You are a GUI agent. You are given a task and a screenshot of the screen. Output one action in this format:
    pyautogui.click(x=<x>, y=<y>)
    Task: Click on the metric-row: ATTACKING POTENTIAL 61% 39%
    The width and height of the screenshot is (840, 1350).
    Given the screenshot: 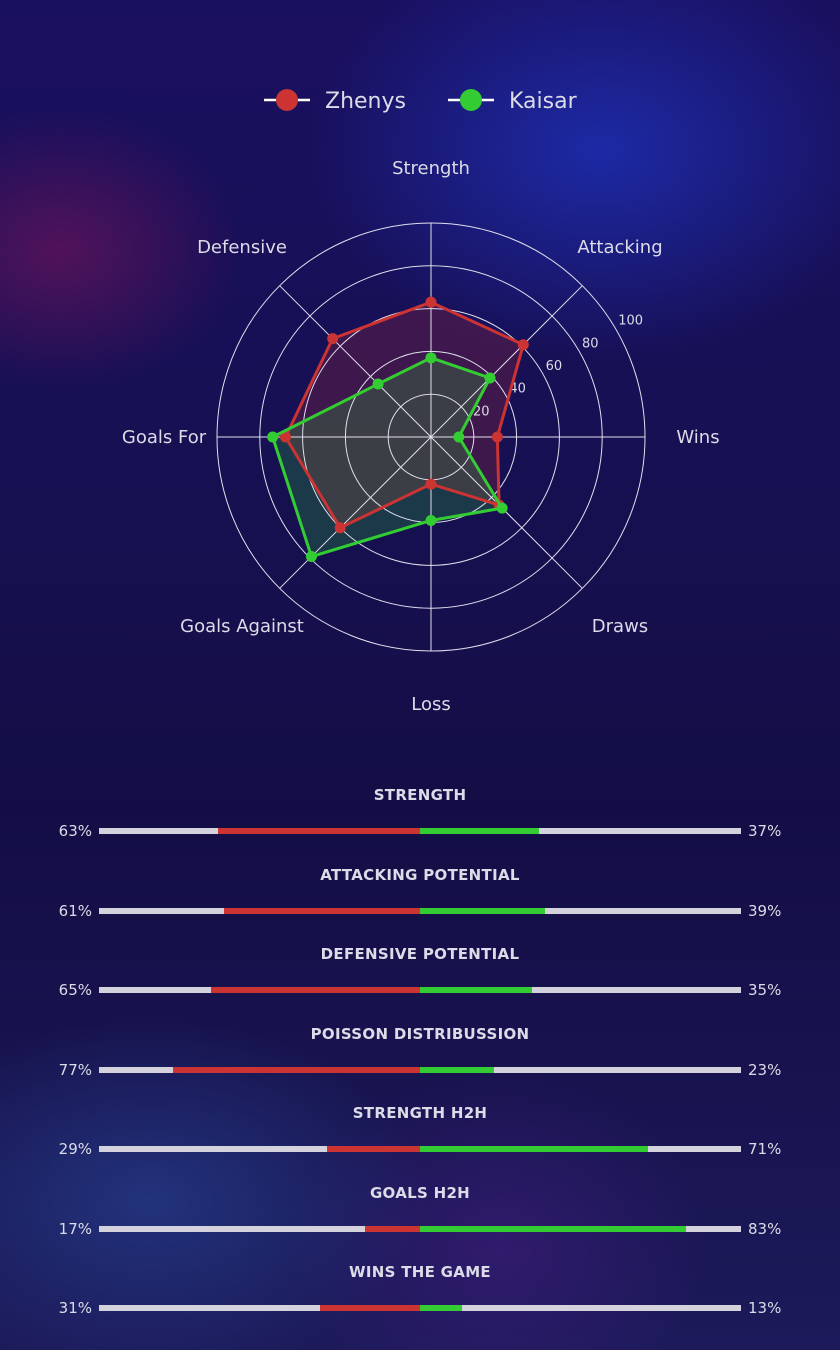 What is the action you would take?
    pyautogui.click(x=420, y=900)
    